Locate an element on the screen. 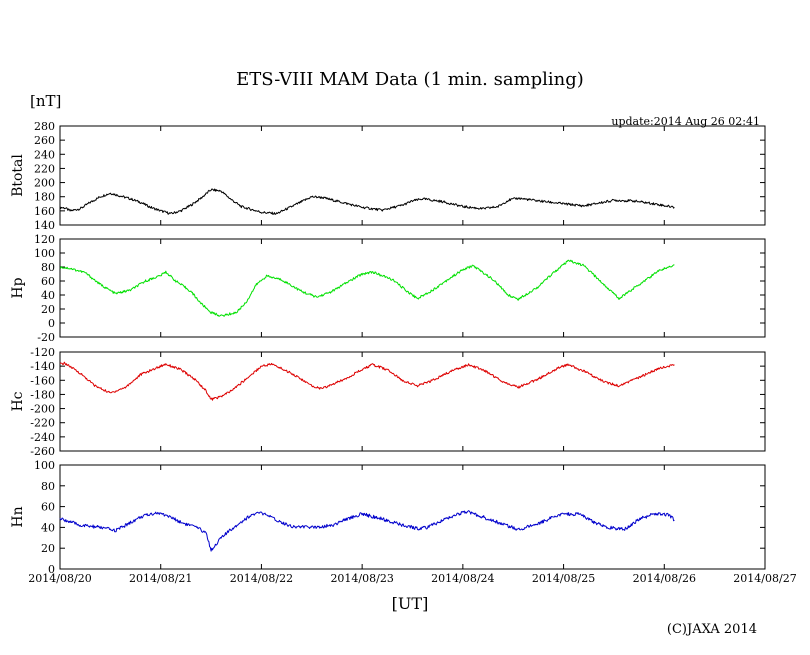 The image size is (810, 655). series-line-btotal is located at coordinates (367, 201).